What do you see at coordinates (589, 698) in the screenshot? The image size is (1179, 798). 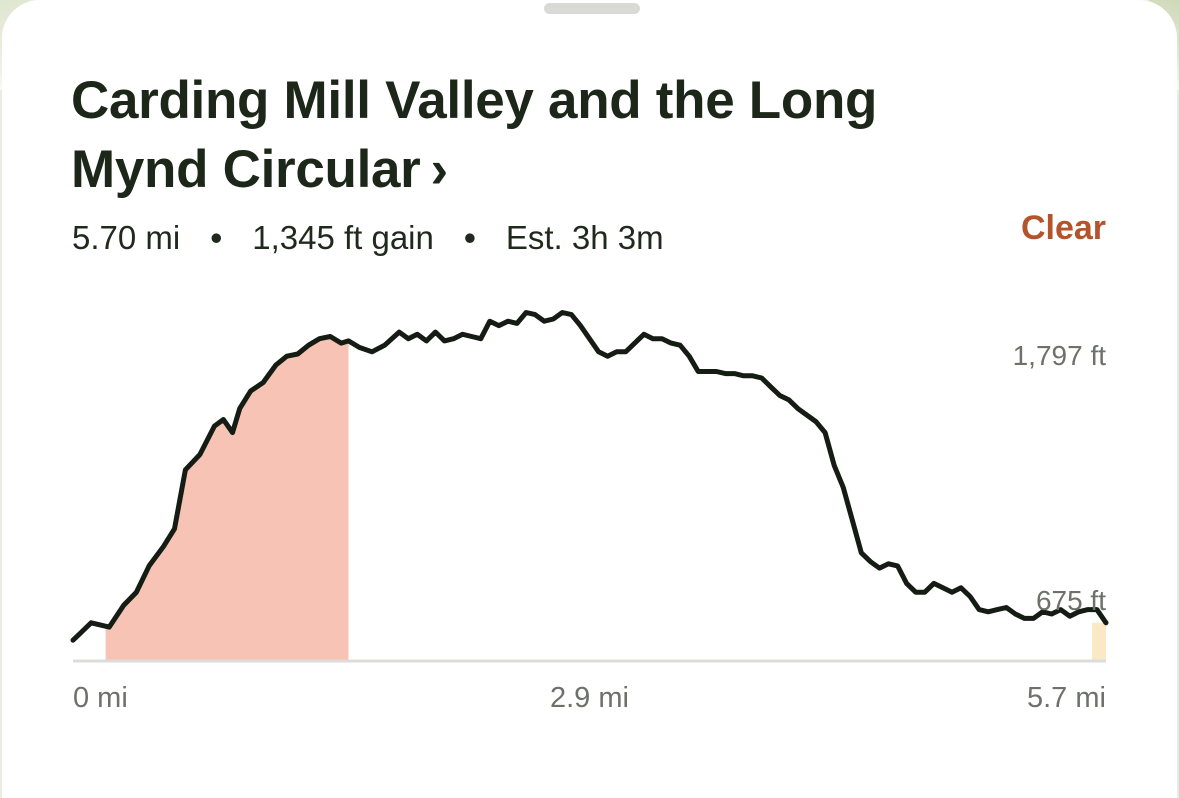 I see `x-tick-label: 2.9 mi` at bounding box center [589, 698].